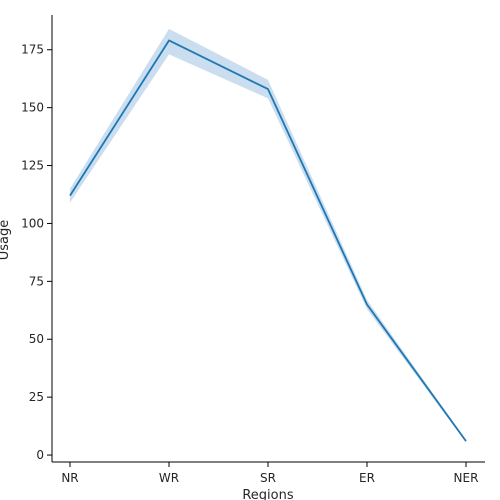  What do you see at coordinates (268, 478) in the screenshot?
I see `x-tick-label-sr: SR` at bounding box center [268, 478].